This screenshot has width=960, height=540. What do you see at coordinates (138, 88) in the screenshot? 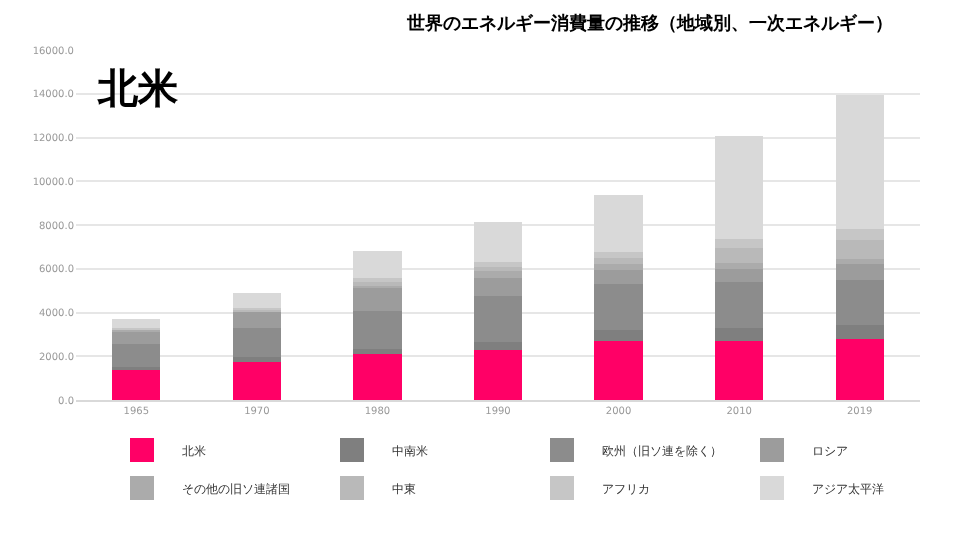
I see `annotation: 北米` at bounding box center [138, 88].